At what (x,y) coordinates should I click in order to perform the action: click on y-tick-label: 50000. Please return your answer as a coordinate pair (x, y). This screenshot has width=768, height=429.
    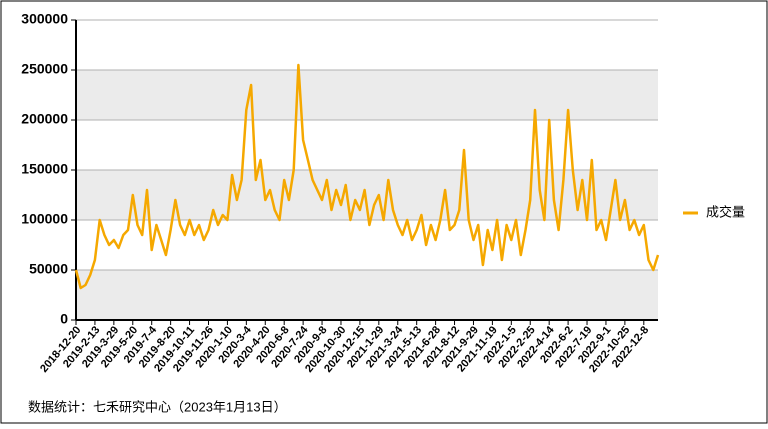
    Looking at the image, I should click on (48, 269).